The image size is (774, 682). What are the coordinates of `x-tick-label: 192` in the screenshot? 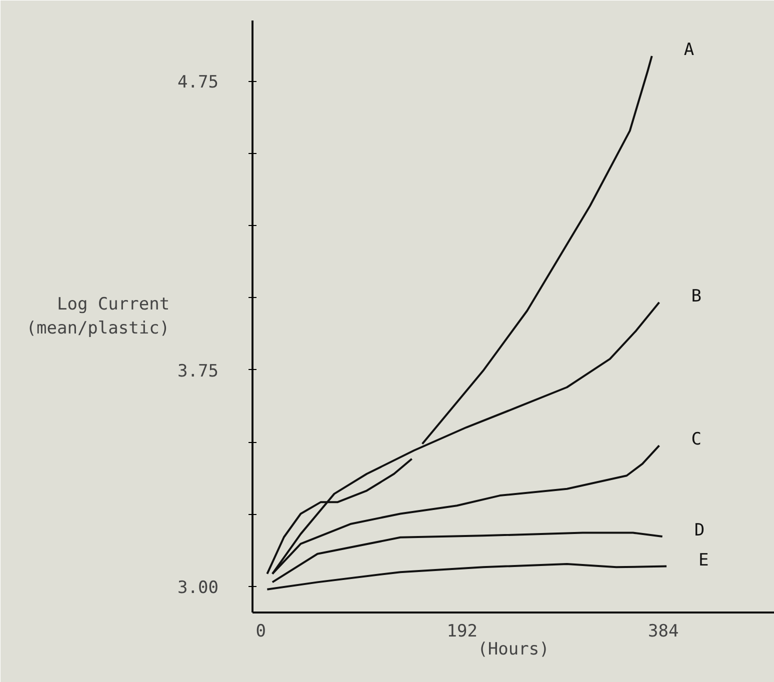 It's located at (462, 632).